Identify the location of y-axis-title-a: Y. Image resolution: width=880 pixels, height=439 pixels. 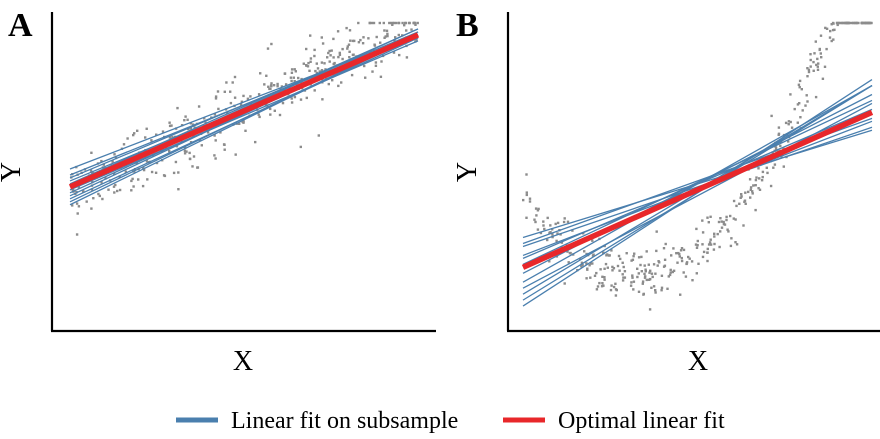
(13, 172).